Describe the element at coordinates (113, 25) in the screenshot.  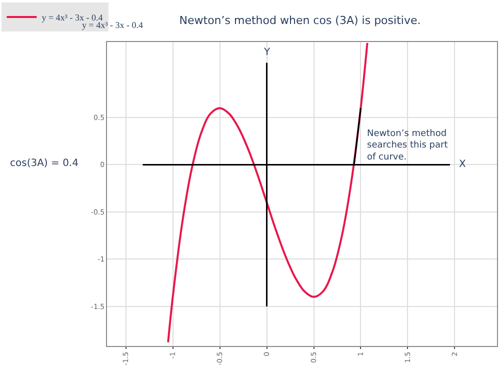
I see `text: y = 4x³ - 3x - 0.4` at that location.